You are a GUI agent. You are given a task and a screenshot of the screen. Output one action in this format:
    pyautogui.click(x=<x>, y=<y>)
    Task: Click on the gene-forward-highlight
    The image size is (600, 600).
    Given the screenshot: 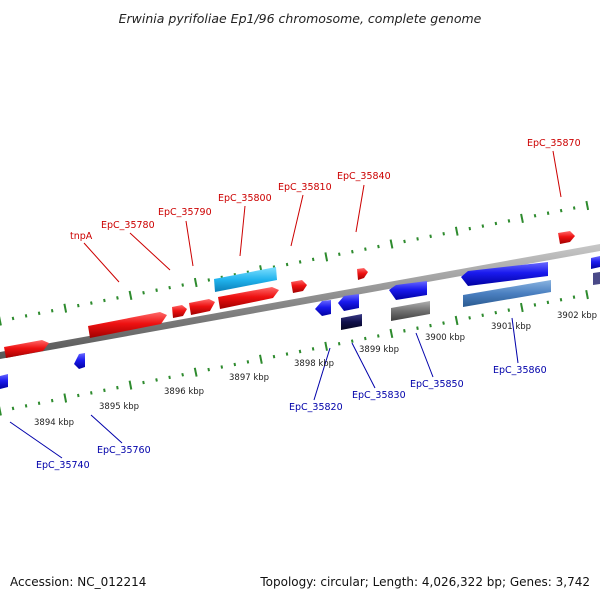 What is the action you would take?
    pyautogui.click(x=245, y=279)
    